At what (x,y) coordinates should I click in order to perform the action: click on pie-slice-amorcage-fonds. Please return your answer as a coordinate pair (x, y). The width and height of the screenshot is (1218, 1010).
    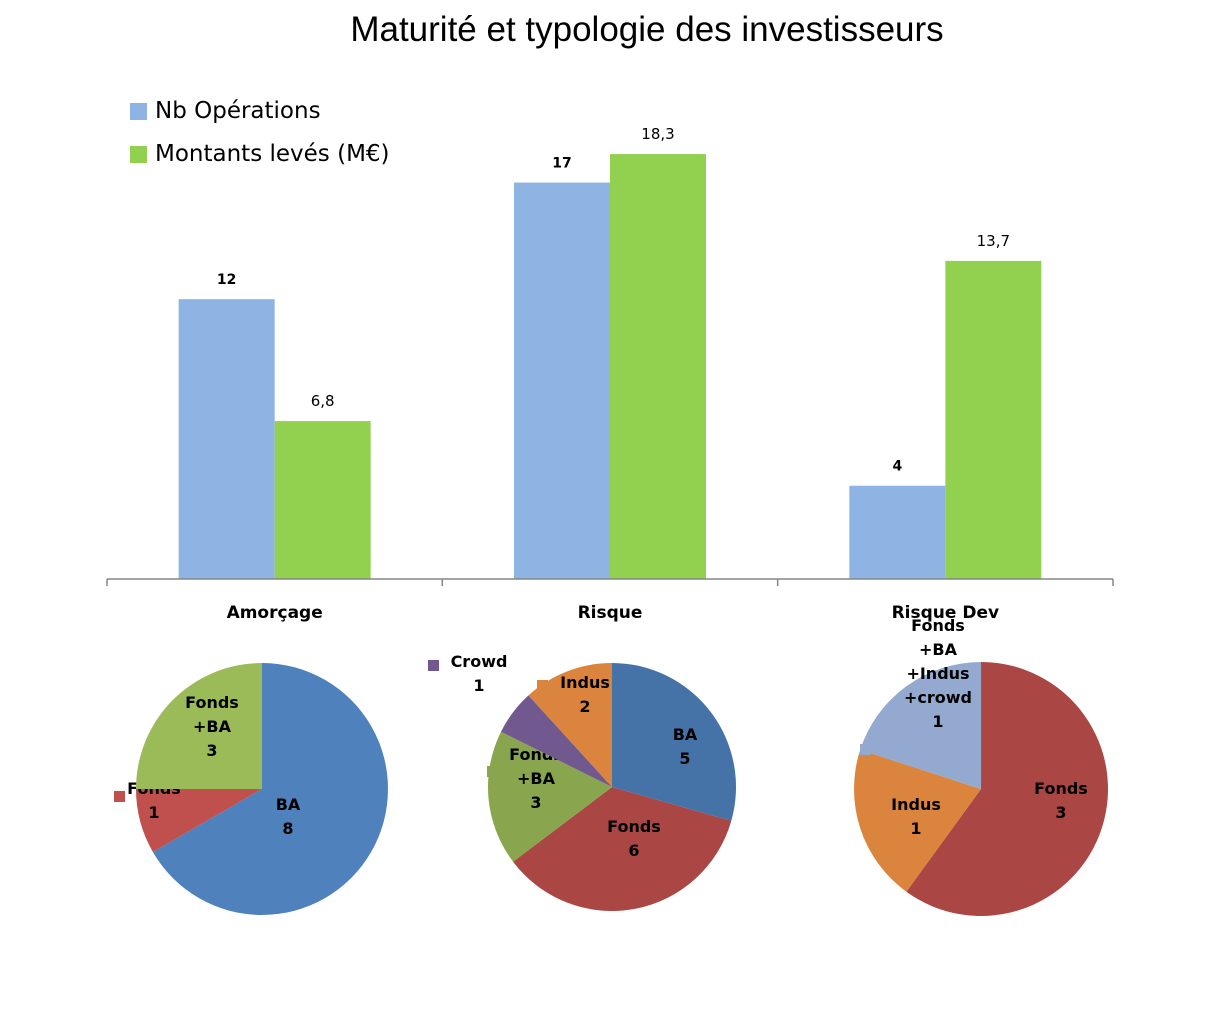
    Looking at the image, I should click on (199, 820).